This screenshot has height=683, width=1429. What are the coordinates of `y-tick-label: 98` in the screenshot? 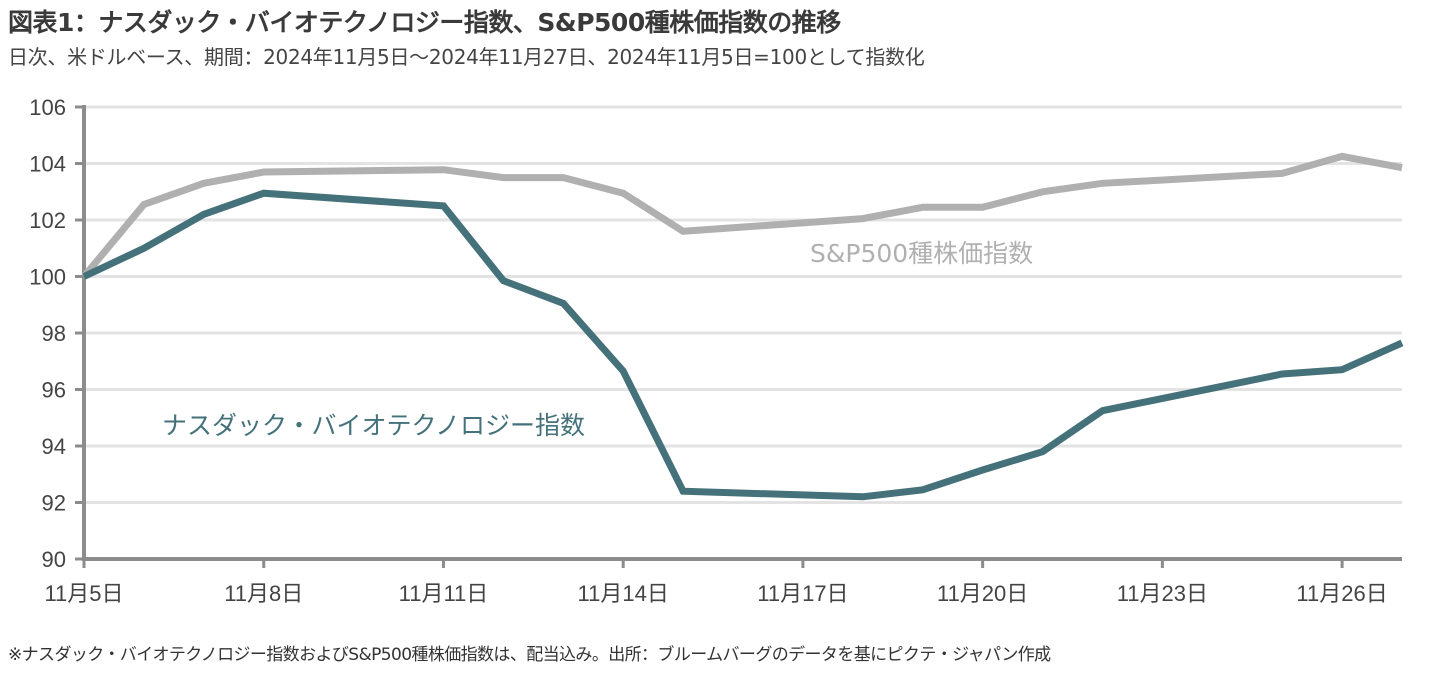 It's located at (54, 333).